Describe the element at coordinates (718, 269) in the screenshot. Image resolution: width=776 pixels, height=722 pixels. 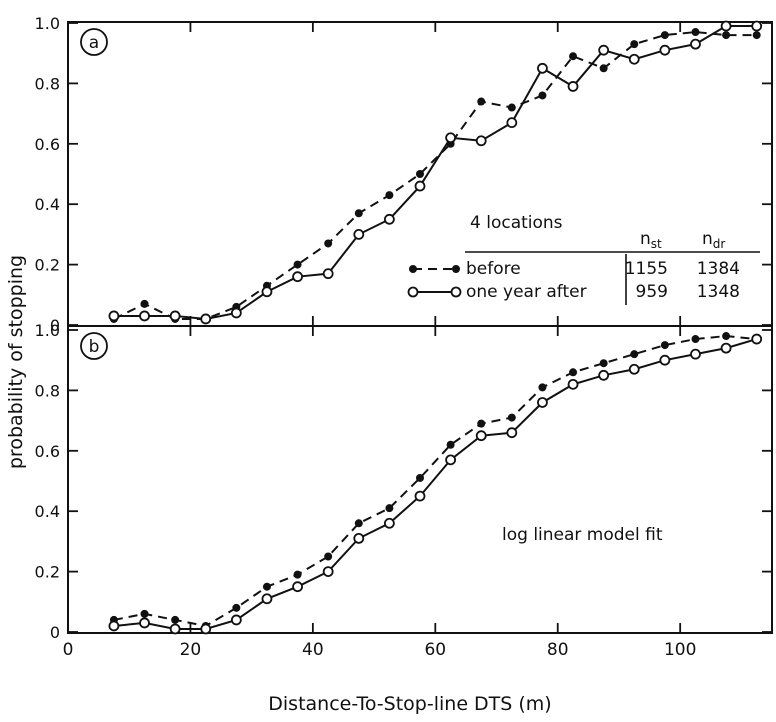
I see `legend-n-dr: 1384` at that location.